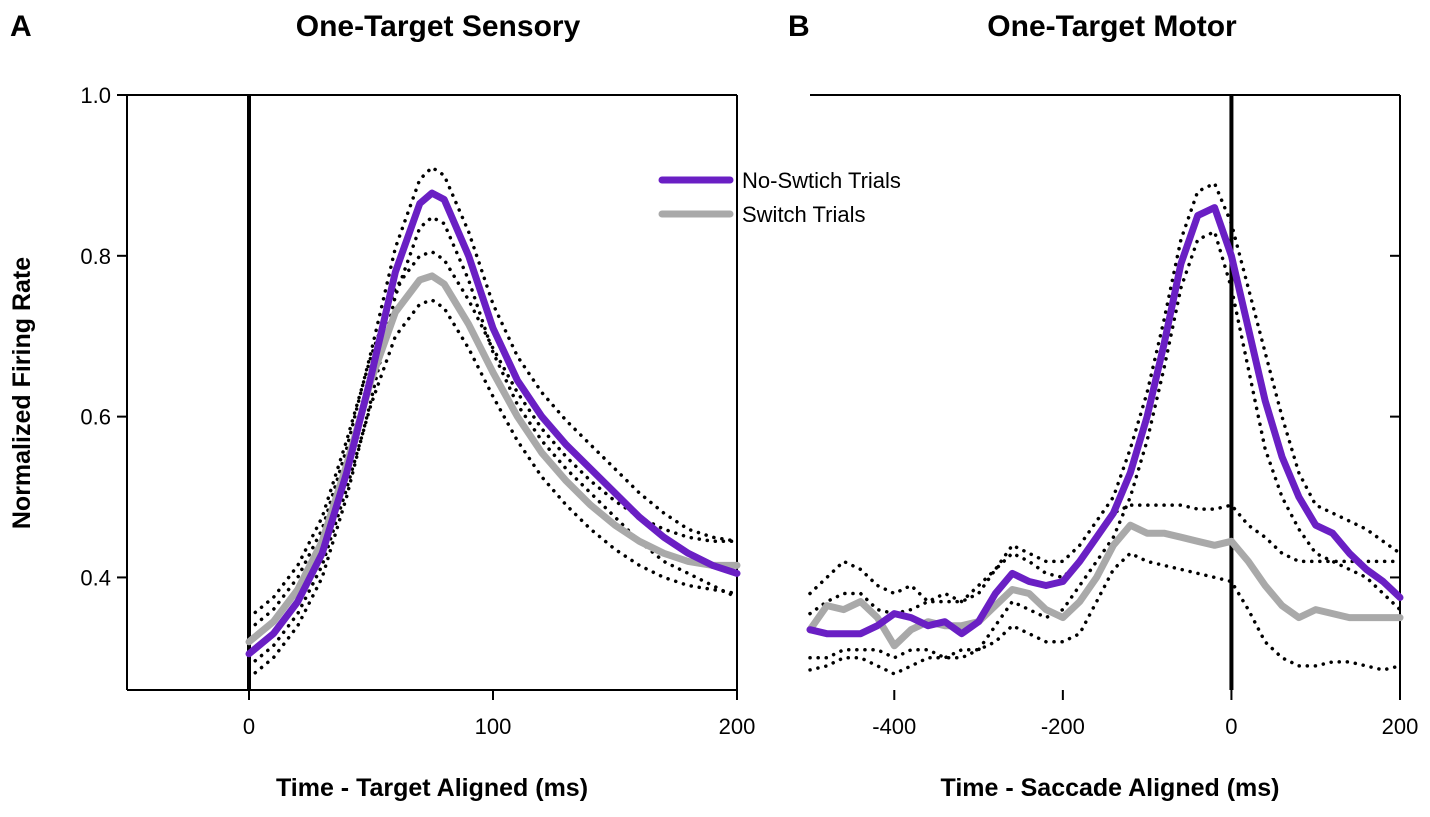 The image size is (1430, 817). I want to click on x-tick-label-b: 200, so click(1400, 726).